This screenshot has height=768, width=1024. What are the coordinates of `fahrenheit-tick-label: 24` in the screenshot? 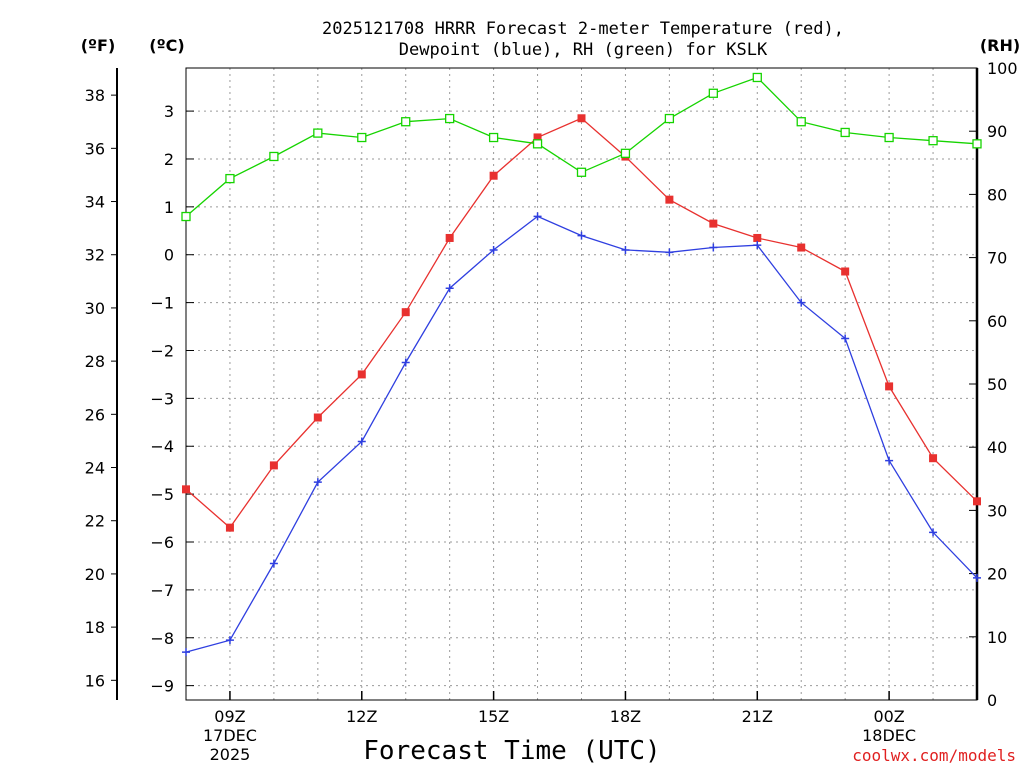 It's located at (95, 468).